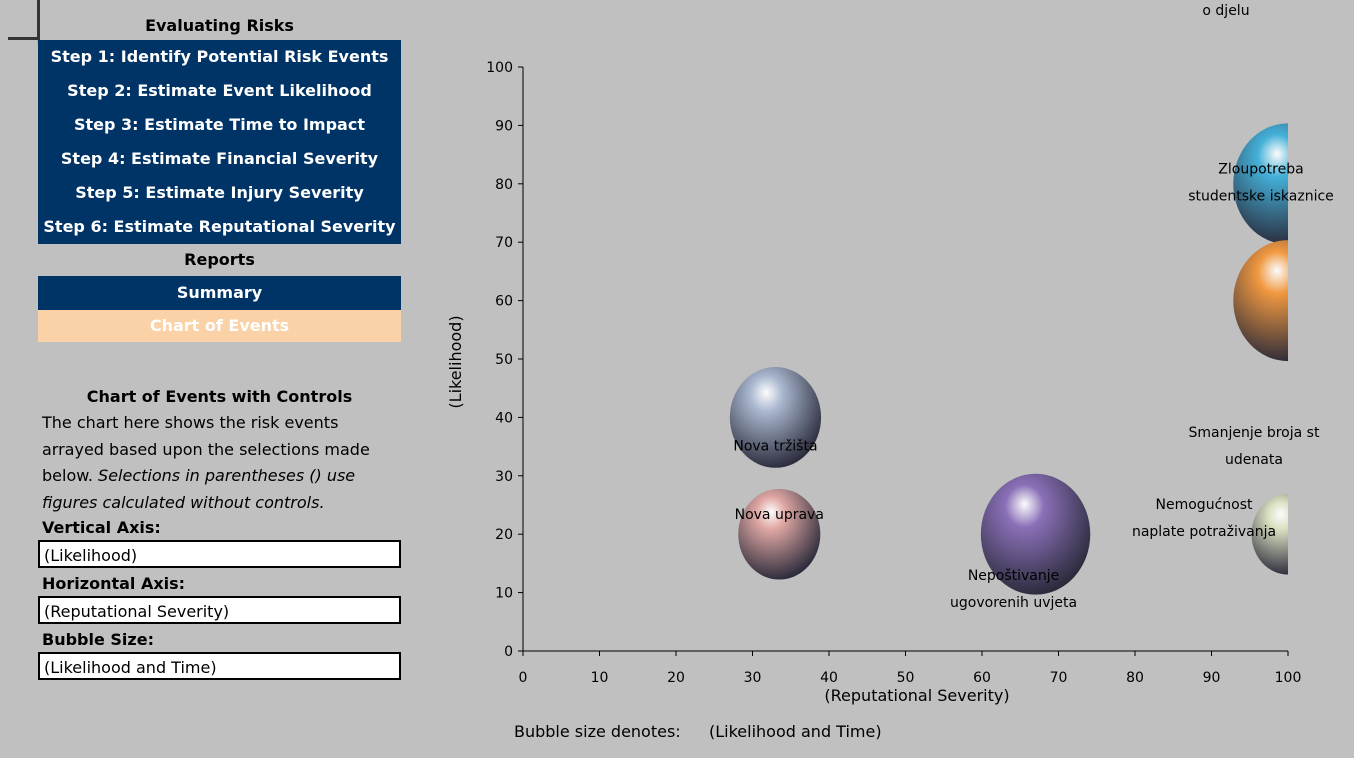 The width and height of the screenshot is (1354, 758). Describe the element at coordinates (775, 417) in the screenshot. I see `bubble-nova-tr-i-ta` at that location.